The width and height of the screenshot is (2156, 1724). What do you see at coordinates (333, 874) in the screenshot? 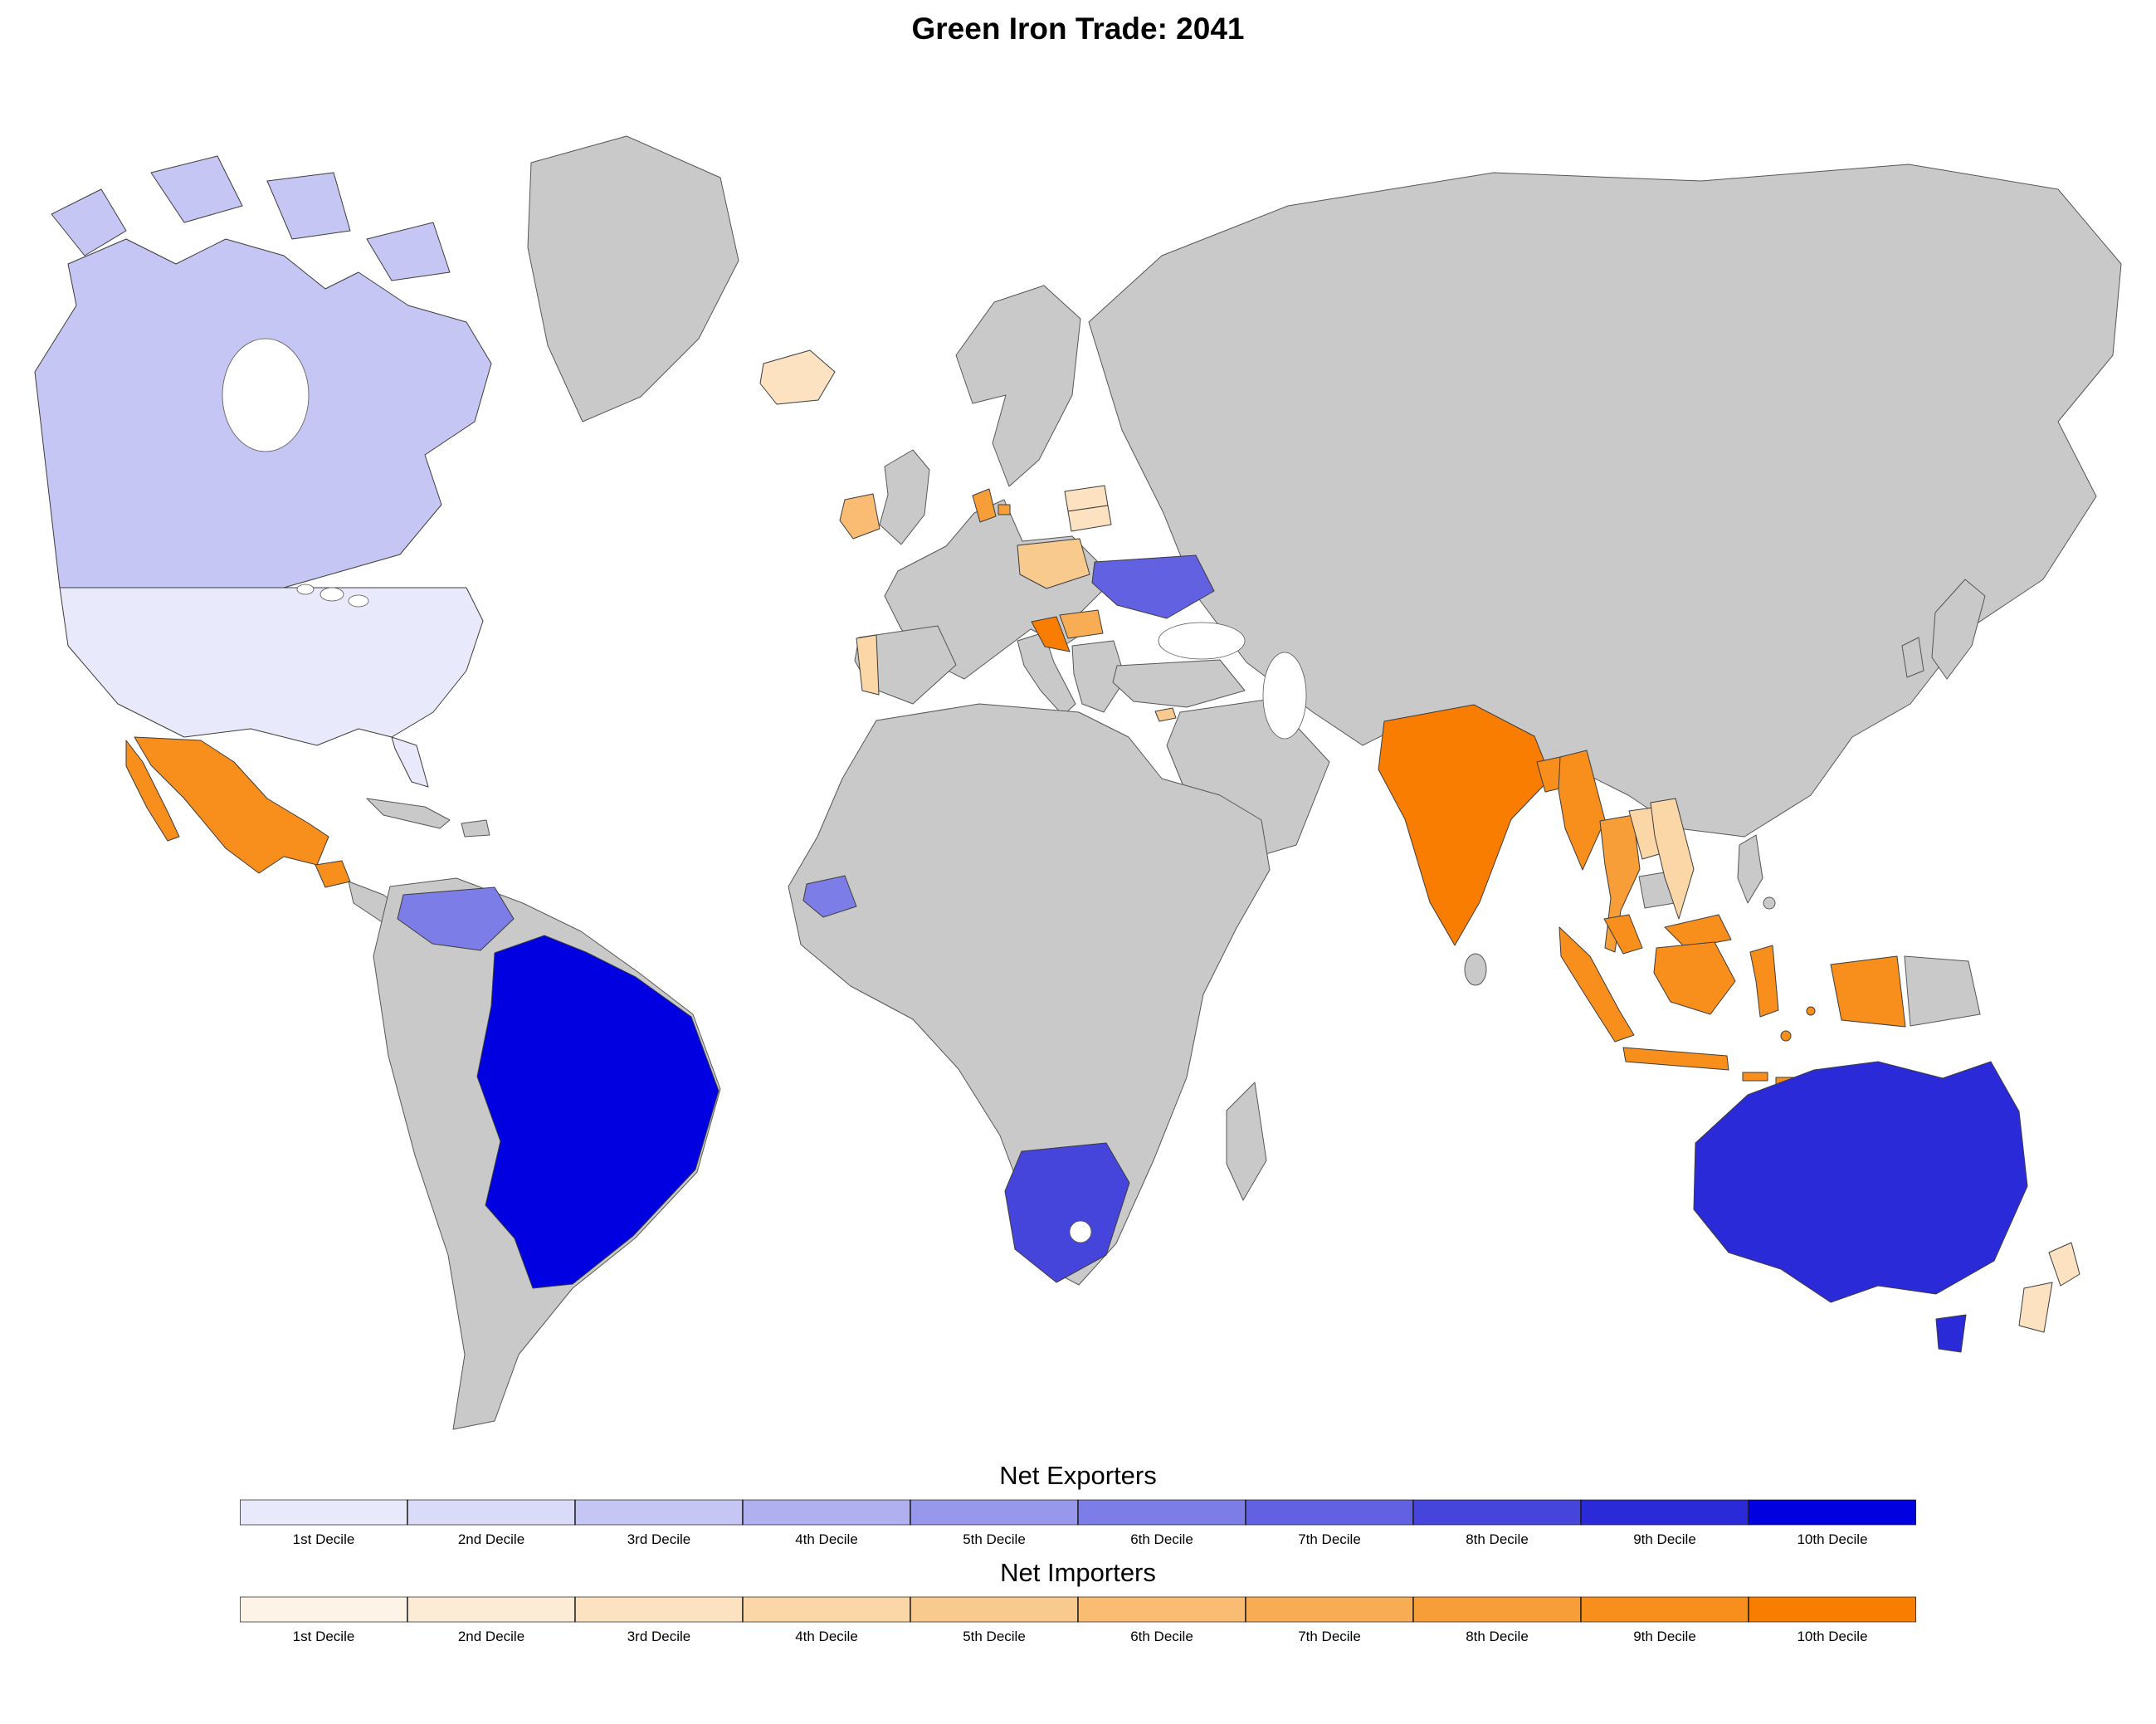
I see `country-guatemala` at bounding box center [333, 874].